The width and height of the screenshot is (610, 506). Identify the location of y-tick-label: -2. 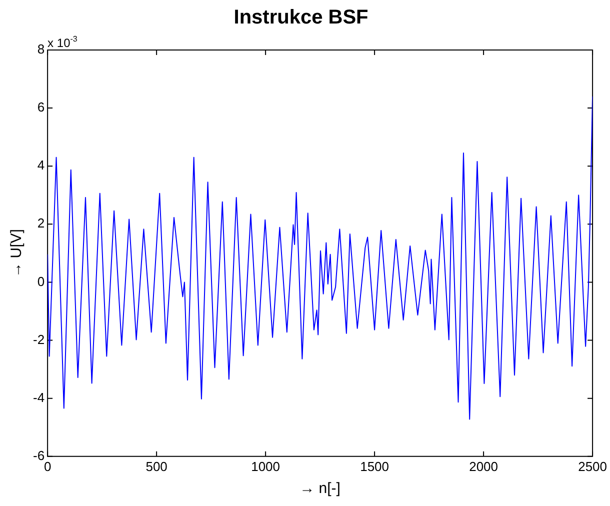
(38, 339).